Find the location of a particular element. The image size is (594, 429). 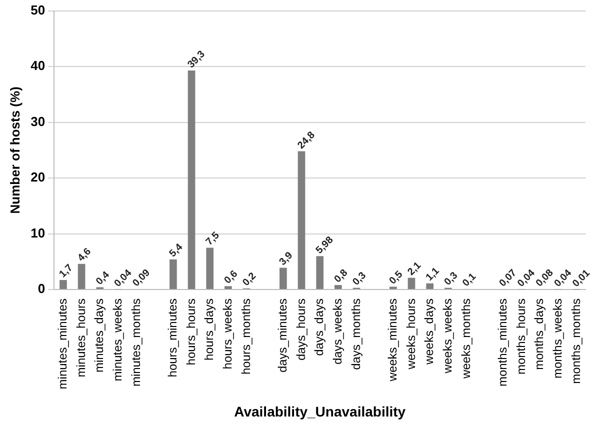

y-tick-label: 30 is located at coordinates (38, 121).